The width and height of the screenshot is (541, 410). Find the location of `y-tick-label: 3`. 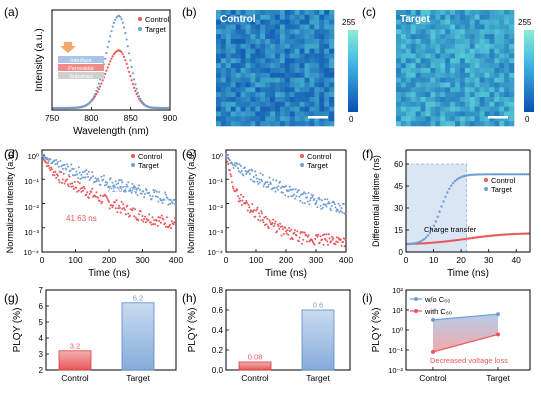

y-tick-label: 3 is located at coordinates (41, 354).